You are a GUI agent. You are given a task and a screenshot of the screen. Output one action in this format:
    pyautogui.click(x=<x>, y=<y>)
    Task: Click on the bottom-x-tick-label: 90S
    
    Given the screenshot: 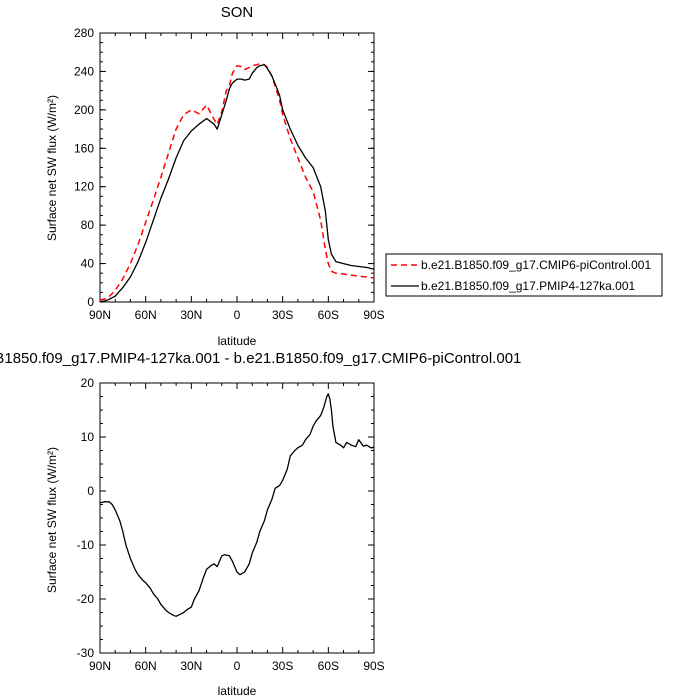 What is the action you would take?
    pyautogui.click(x=373, y=666)
    